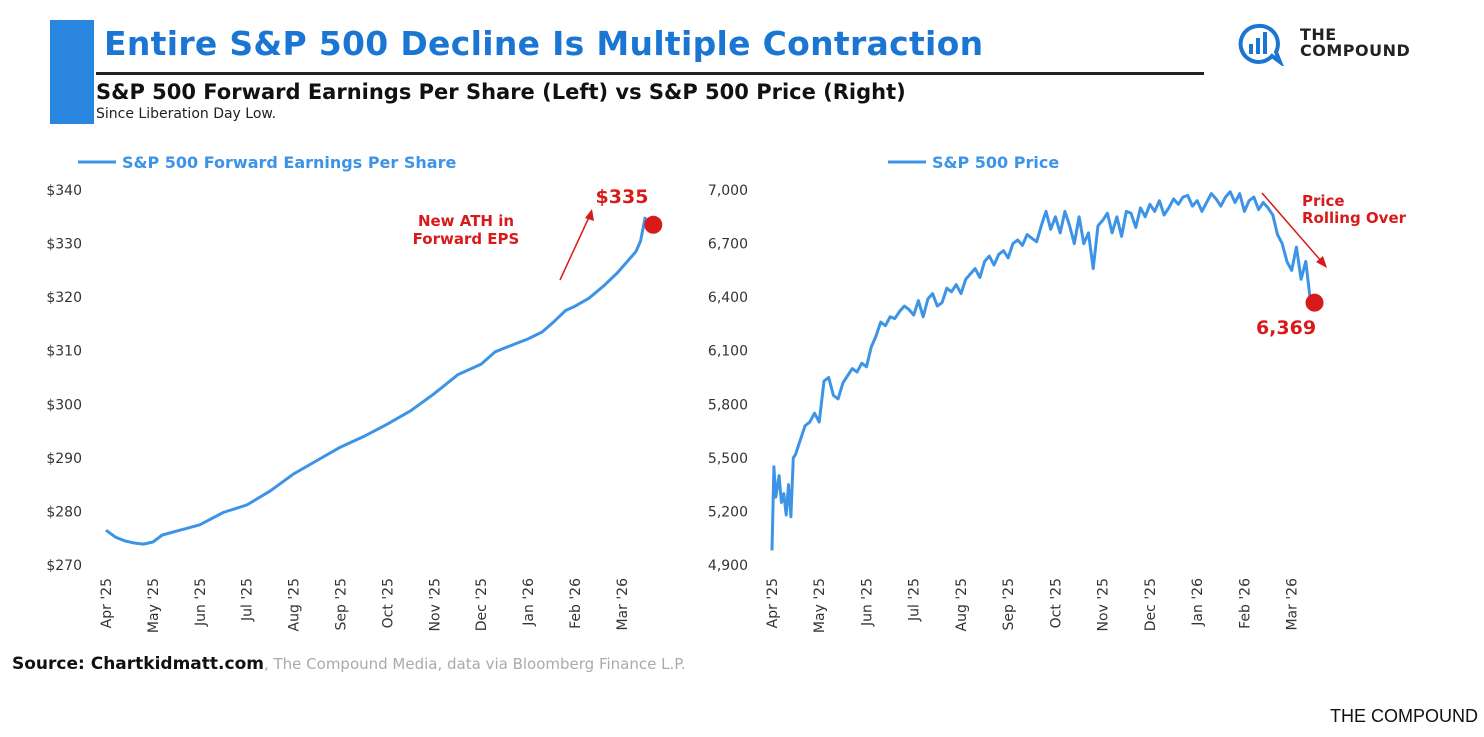  What do you see at coordinates (995, 162) in the screenshot?
I see `price-legend-label: S&P 500 Price` at bounding box center [995, 162].